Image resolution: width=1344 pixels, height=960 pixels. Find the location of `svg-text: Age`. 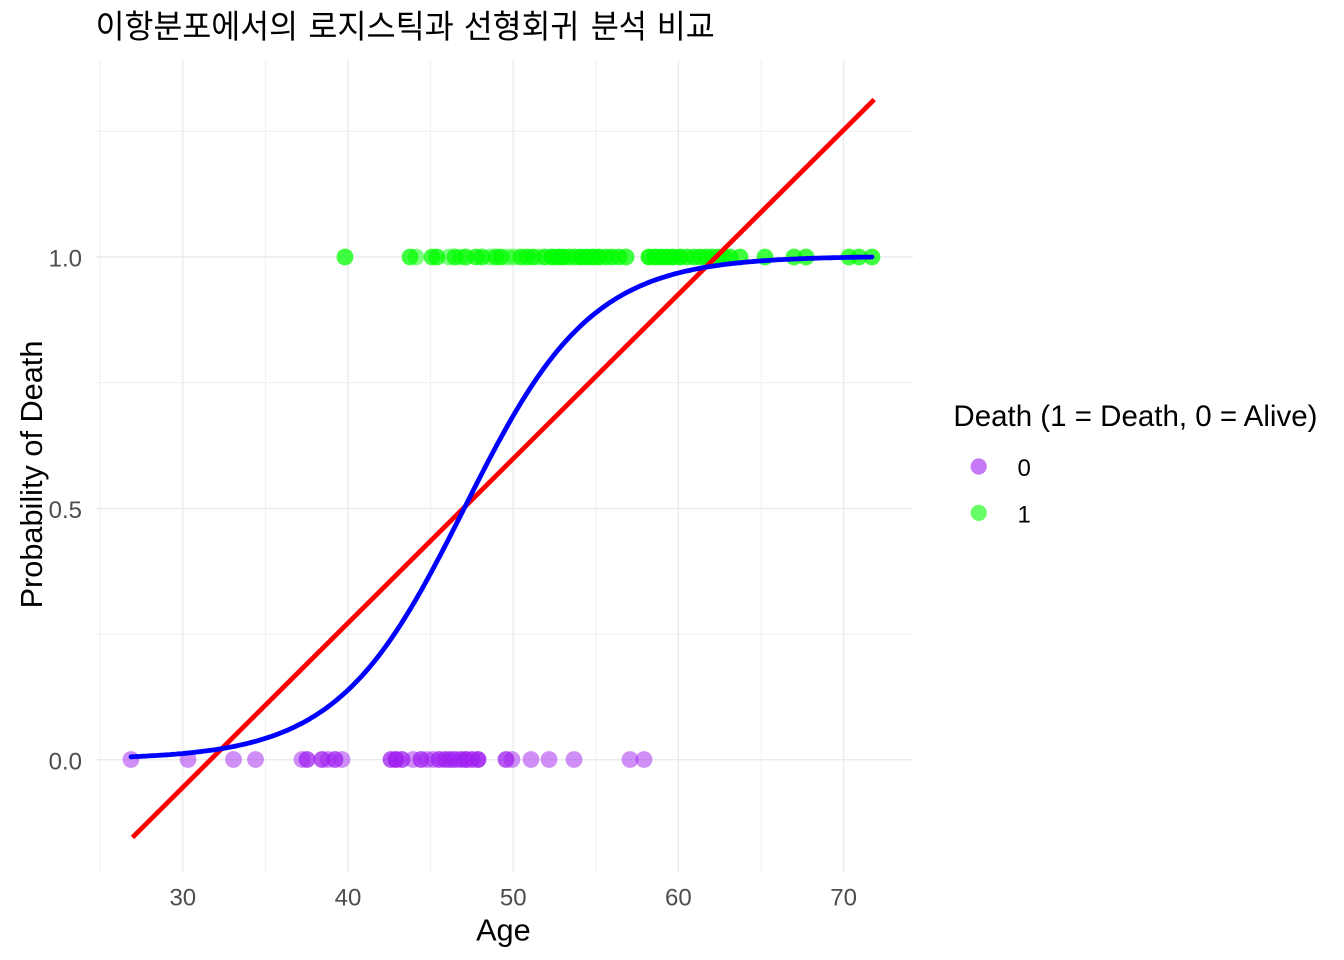

svg-text: Age is located at coordinates (503, 929).